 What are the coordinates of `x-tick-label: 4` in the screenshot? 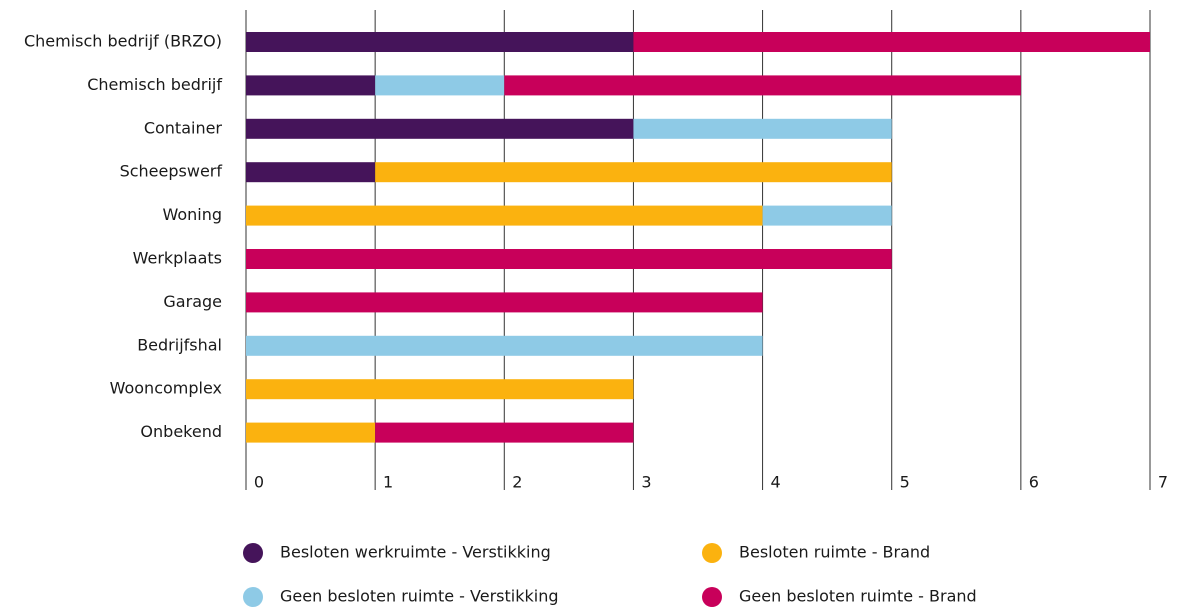 It's located at (775, 482).